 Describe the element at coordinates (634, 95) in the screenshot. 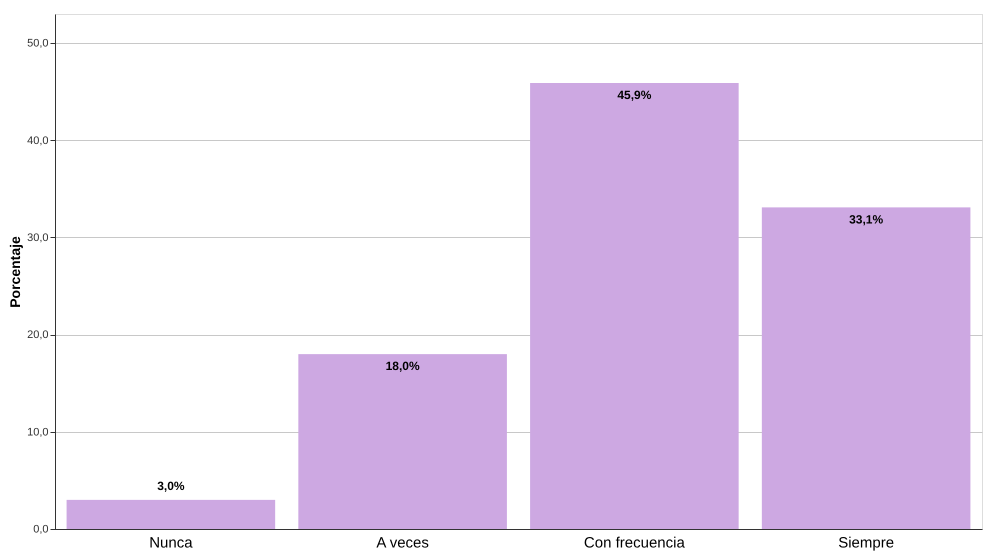

I see `data-label: 45,9%` at that location.